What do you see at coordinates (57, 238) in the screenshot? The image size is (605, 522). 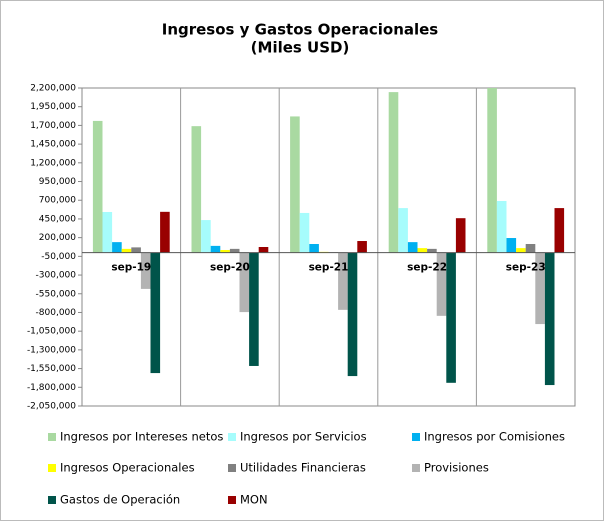 I see `y-tick-label: 200,000` at bounding box center [57, 238].